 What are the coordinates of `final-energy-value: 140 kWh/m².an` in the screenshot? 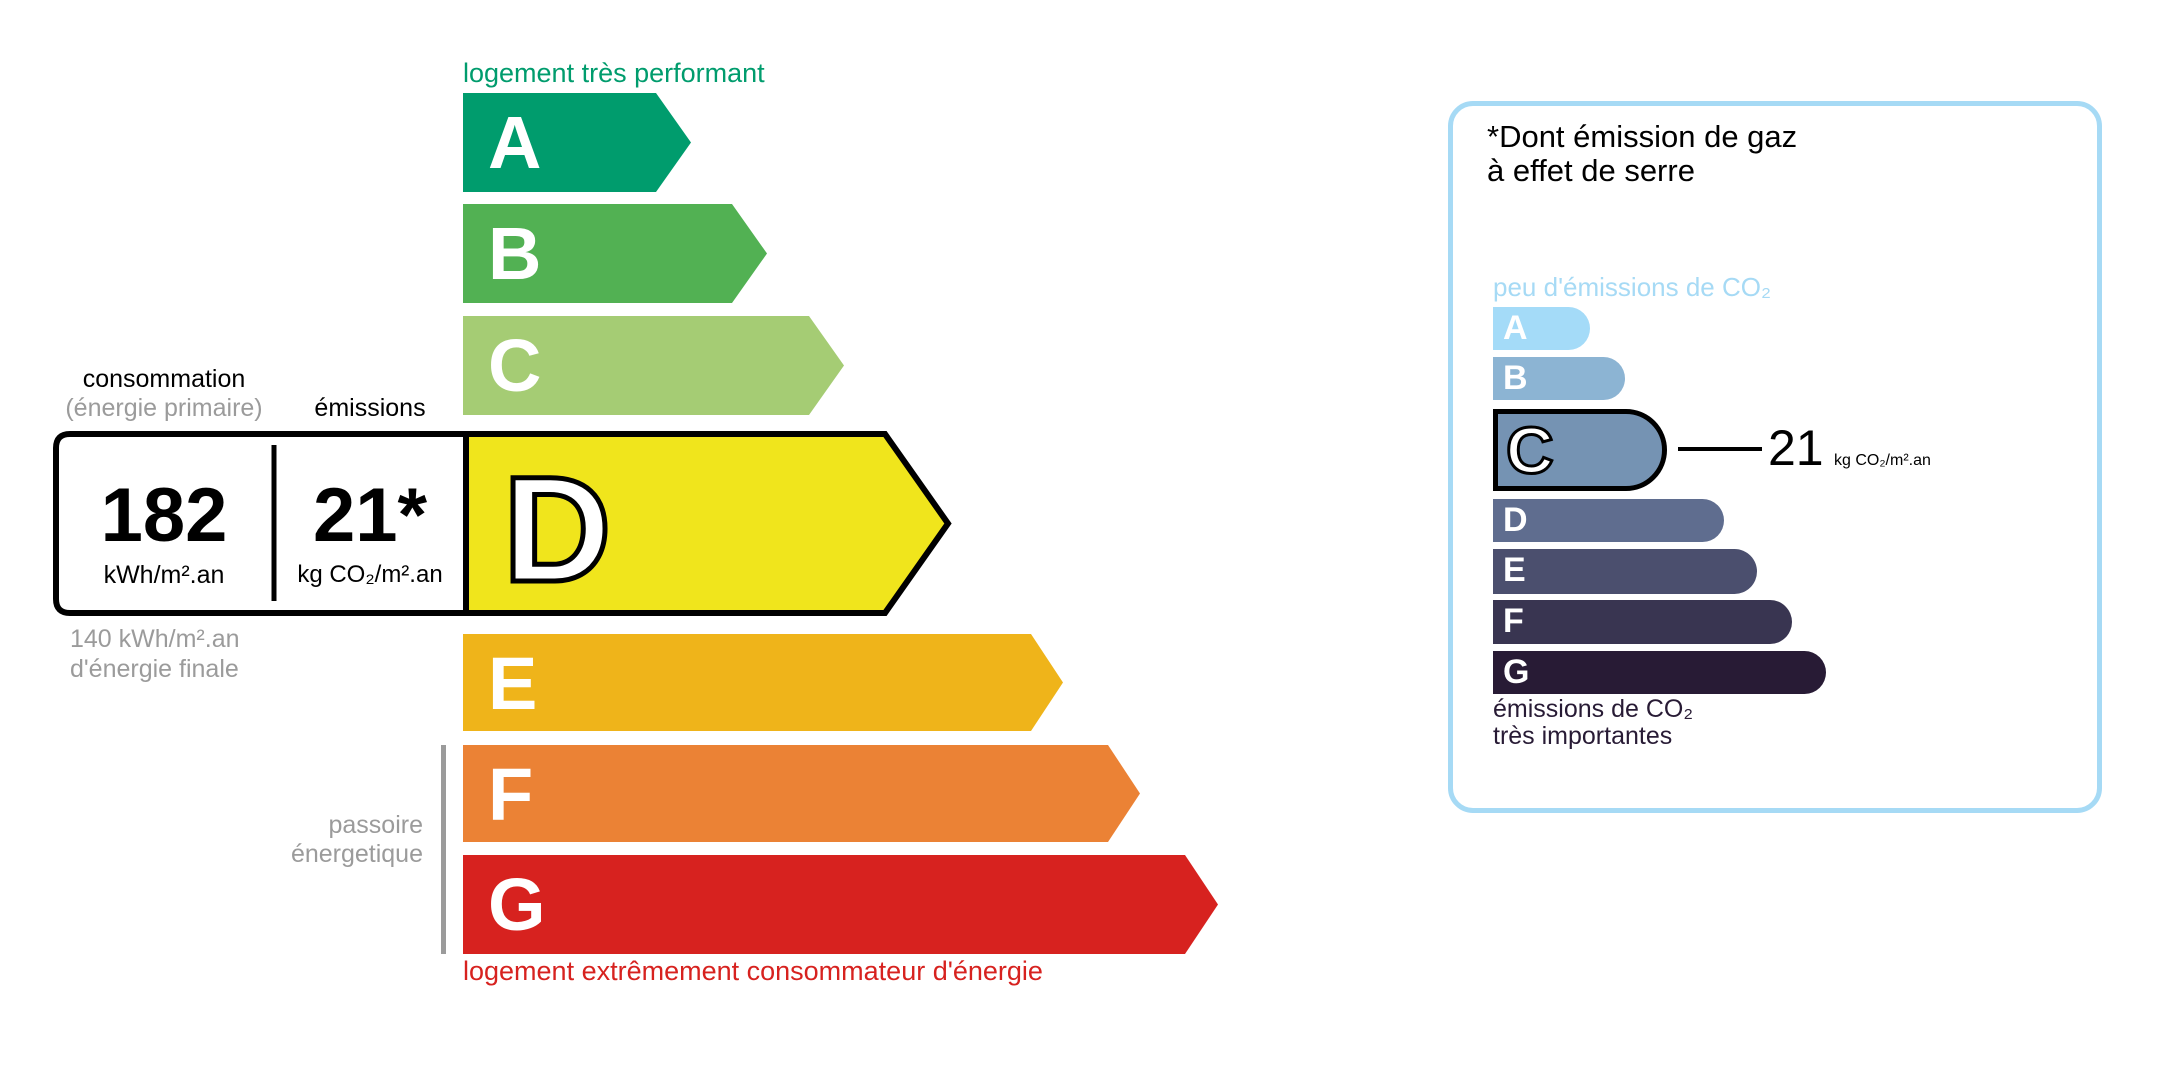 It's located at (155, 639).